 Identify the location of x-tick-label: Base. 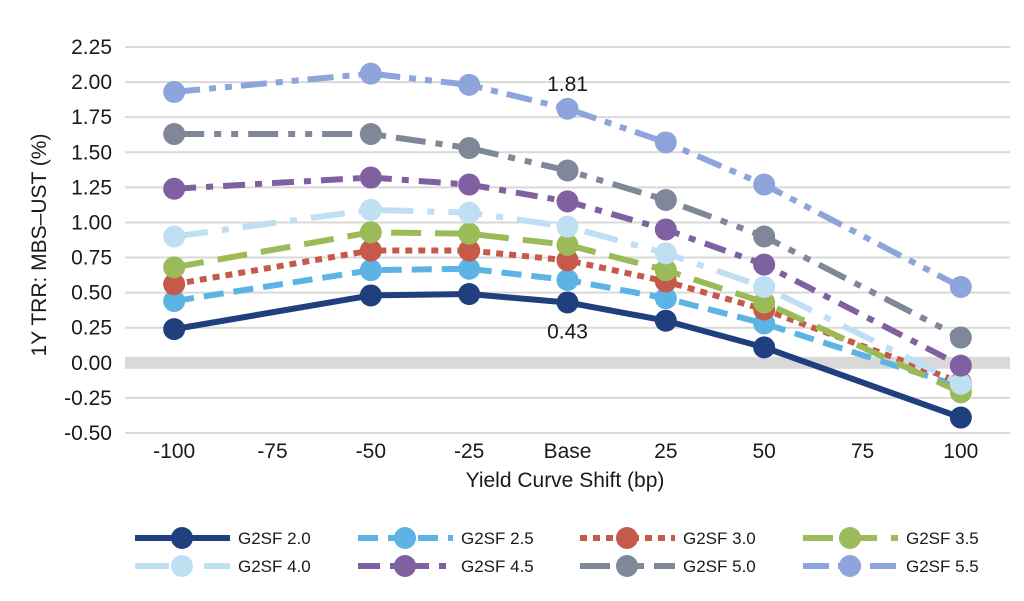
(568, 451).